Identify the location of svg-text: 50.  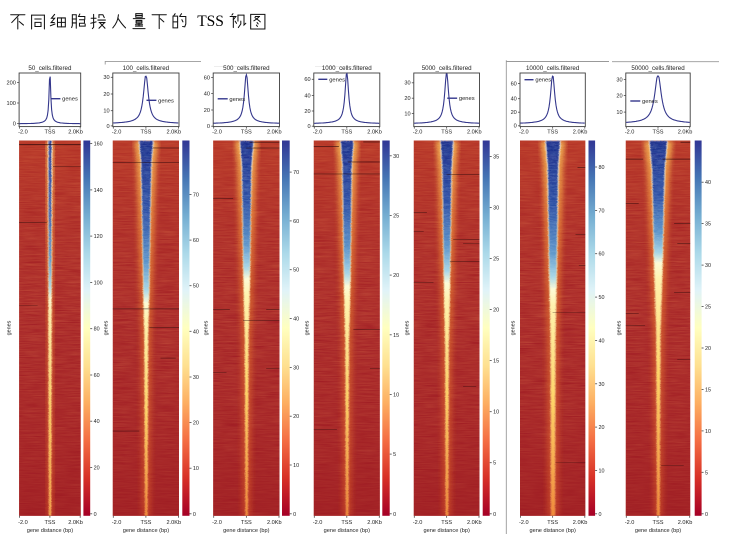
(296, 271).